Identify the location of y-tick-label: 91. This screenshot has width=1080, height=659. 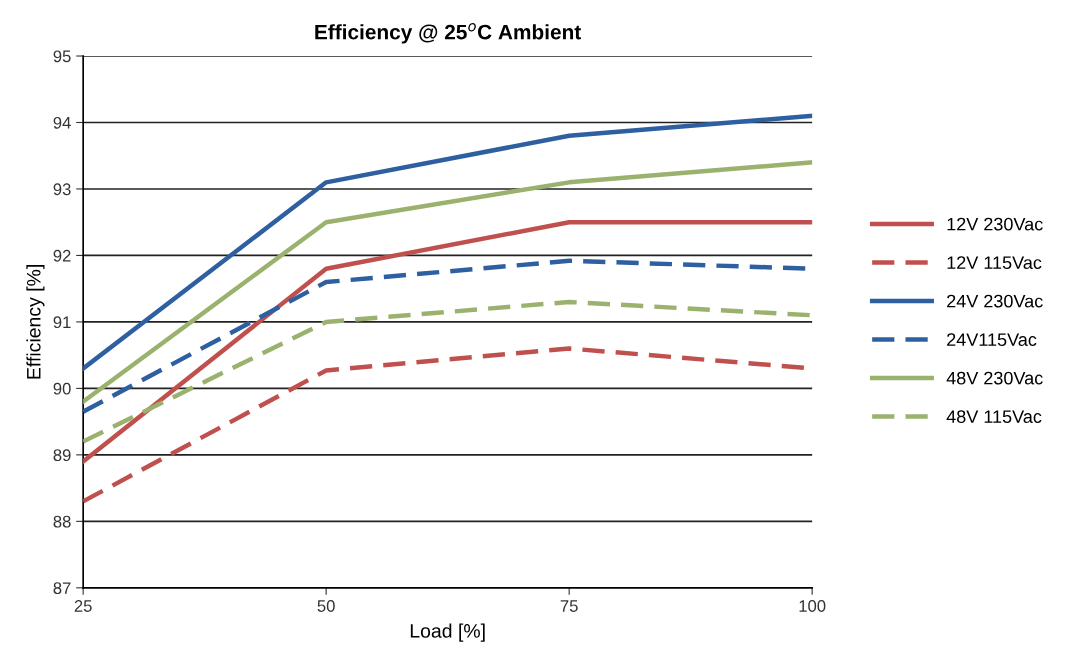
(62, 322).